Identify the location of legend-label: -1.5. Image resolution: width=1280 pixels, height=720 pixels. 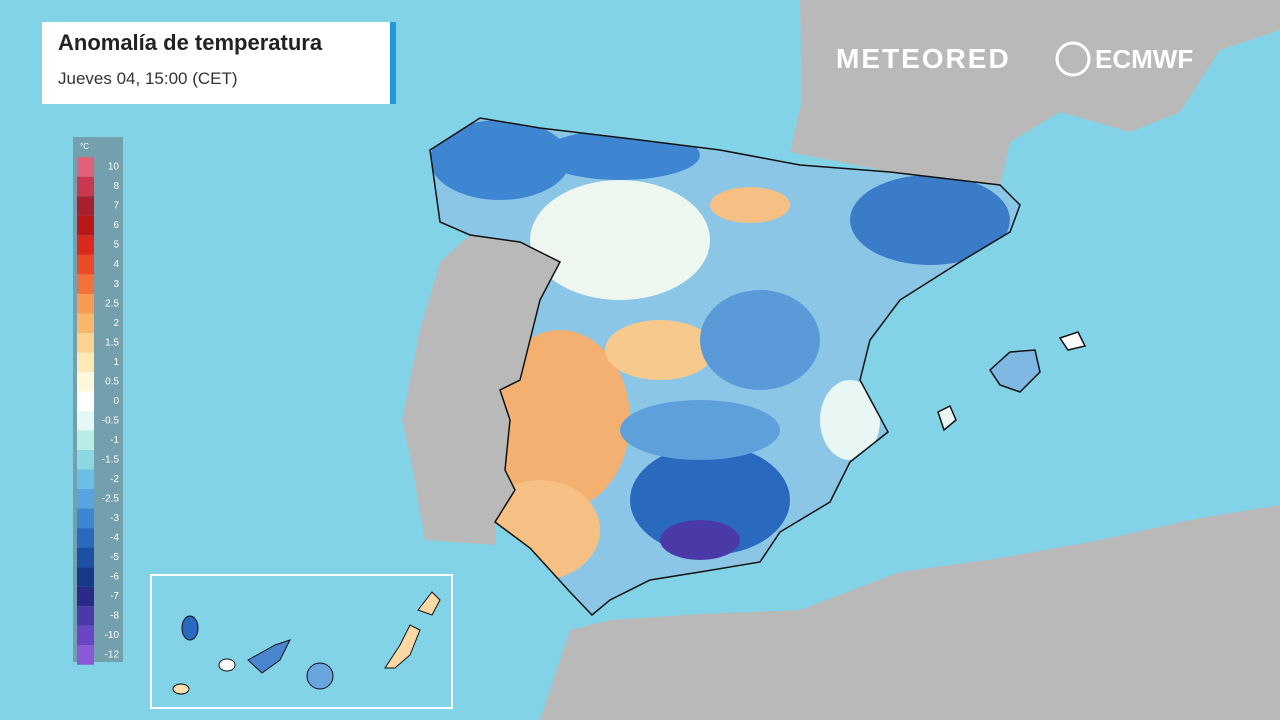
(111, 459).